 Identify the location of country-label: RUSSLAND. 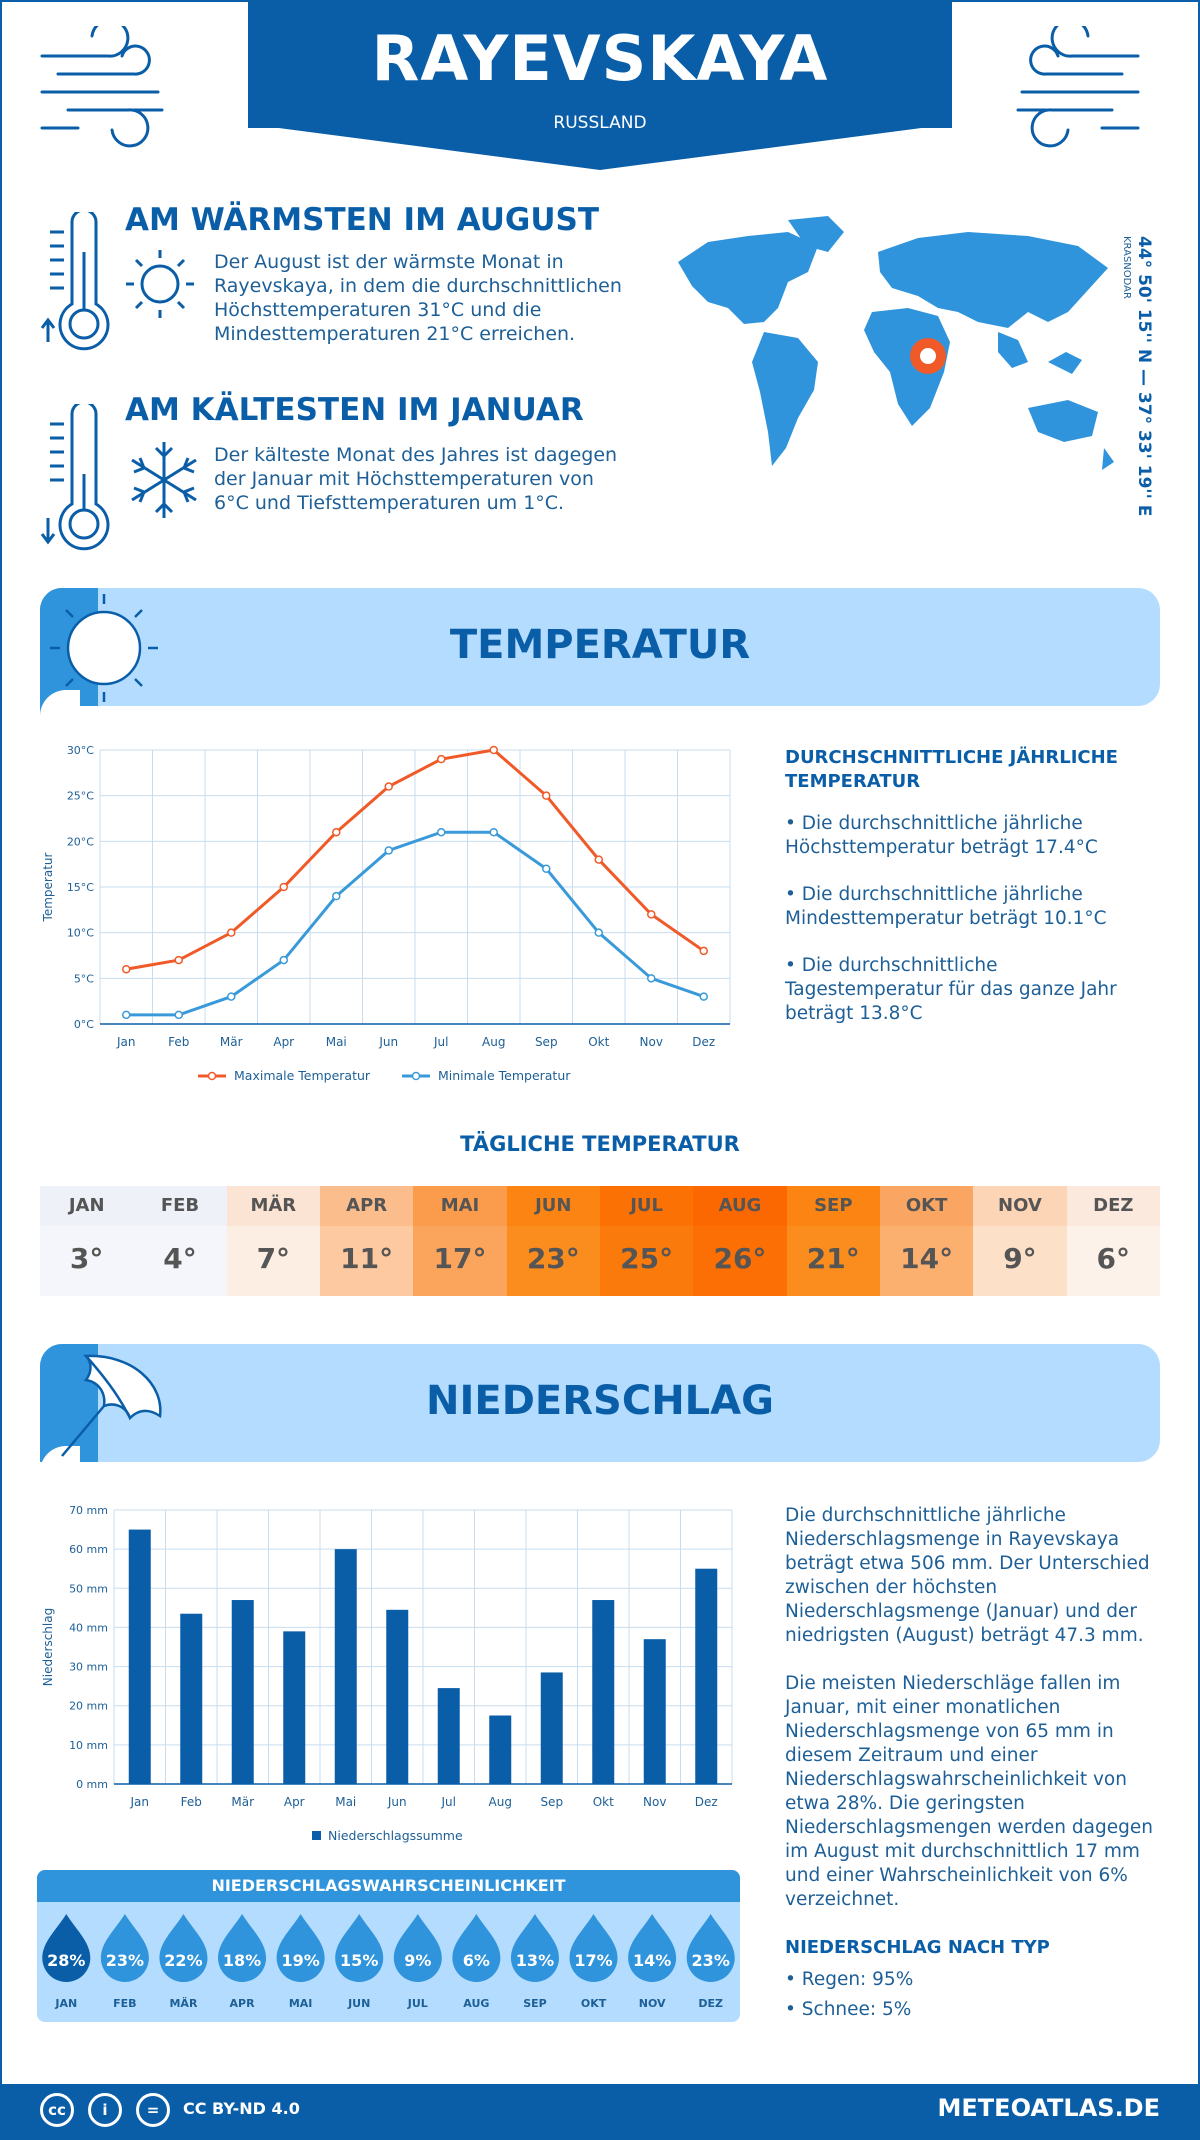
(600, 123).